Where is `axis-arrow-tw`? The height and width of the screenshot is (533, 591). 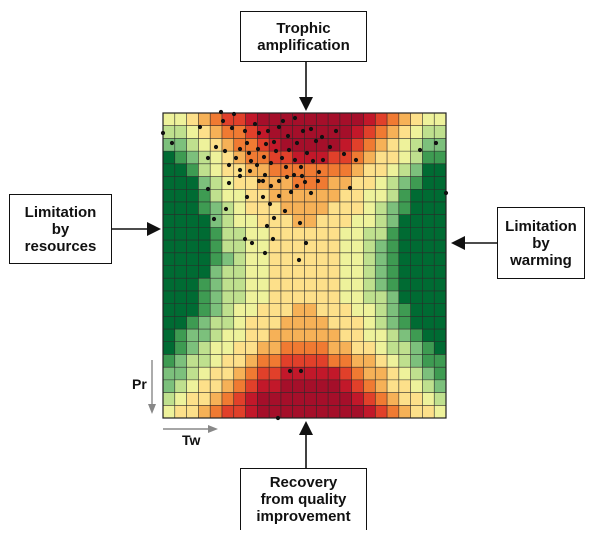 axis-arrow-tw is located at coordinates (190, 429).